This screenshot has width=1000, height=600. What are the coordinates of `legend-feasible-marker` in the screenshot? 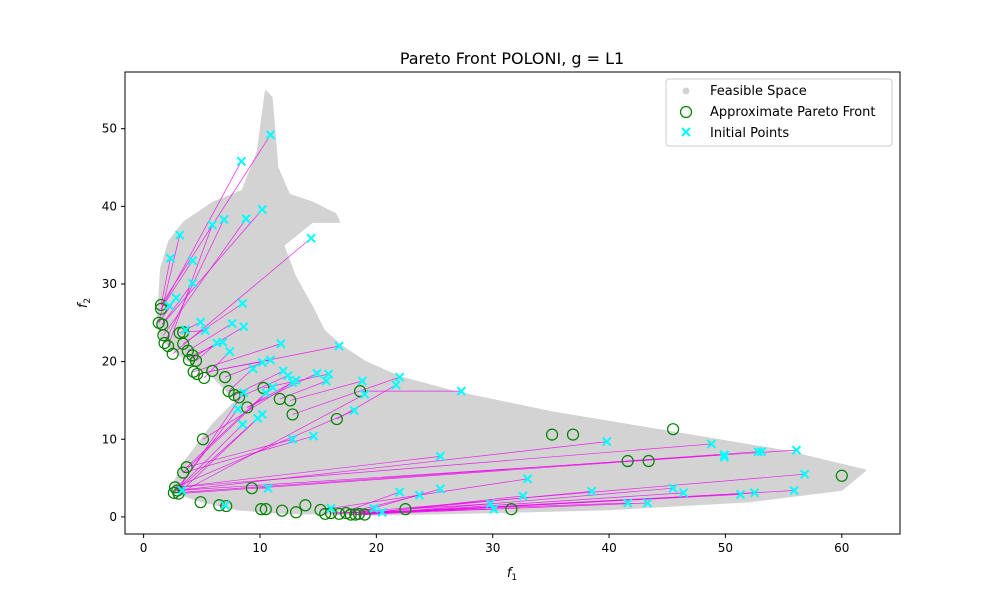 It's located at (686, 91).